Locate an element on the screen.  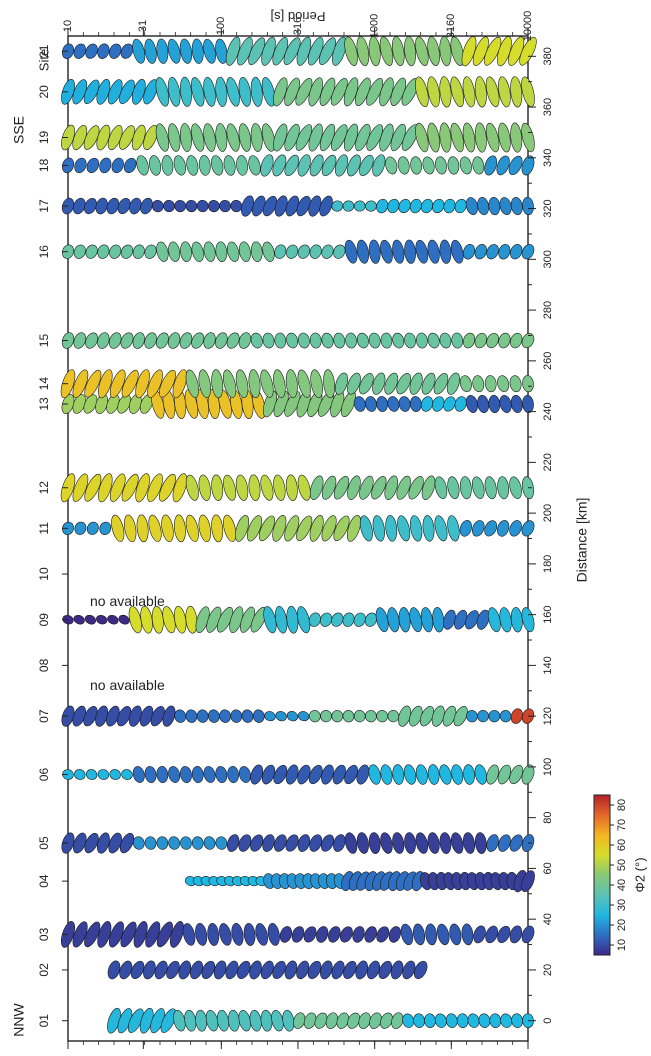
distance-tick-label: 100 is located at coordinates (548, 767).